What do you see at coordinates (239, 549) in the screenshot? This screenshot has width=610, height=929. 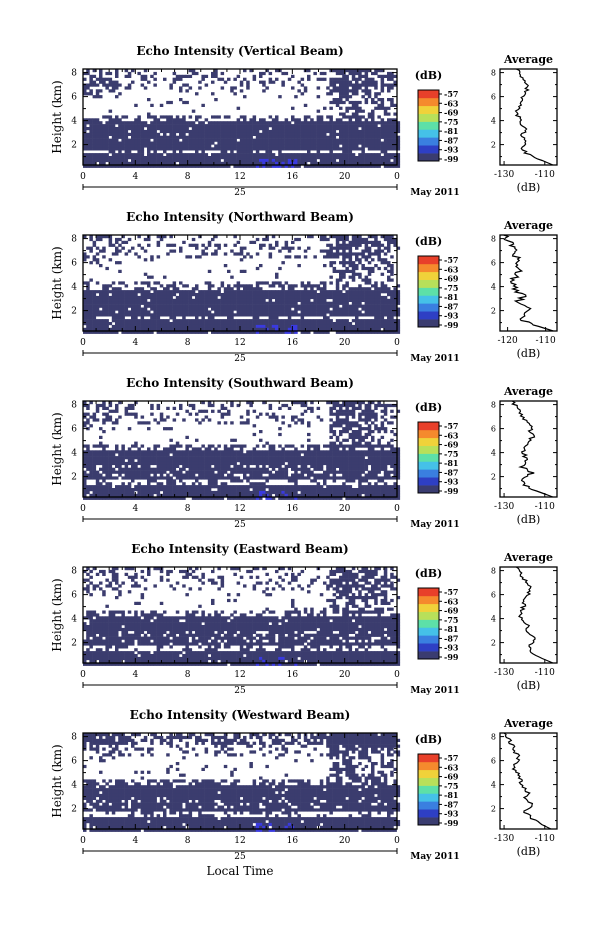 I see `panel-title: Echo Intensity (Eastward Beam)` at bounding box center [239, 549].